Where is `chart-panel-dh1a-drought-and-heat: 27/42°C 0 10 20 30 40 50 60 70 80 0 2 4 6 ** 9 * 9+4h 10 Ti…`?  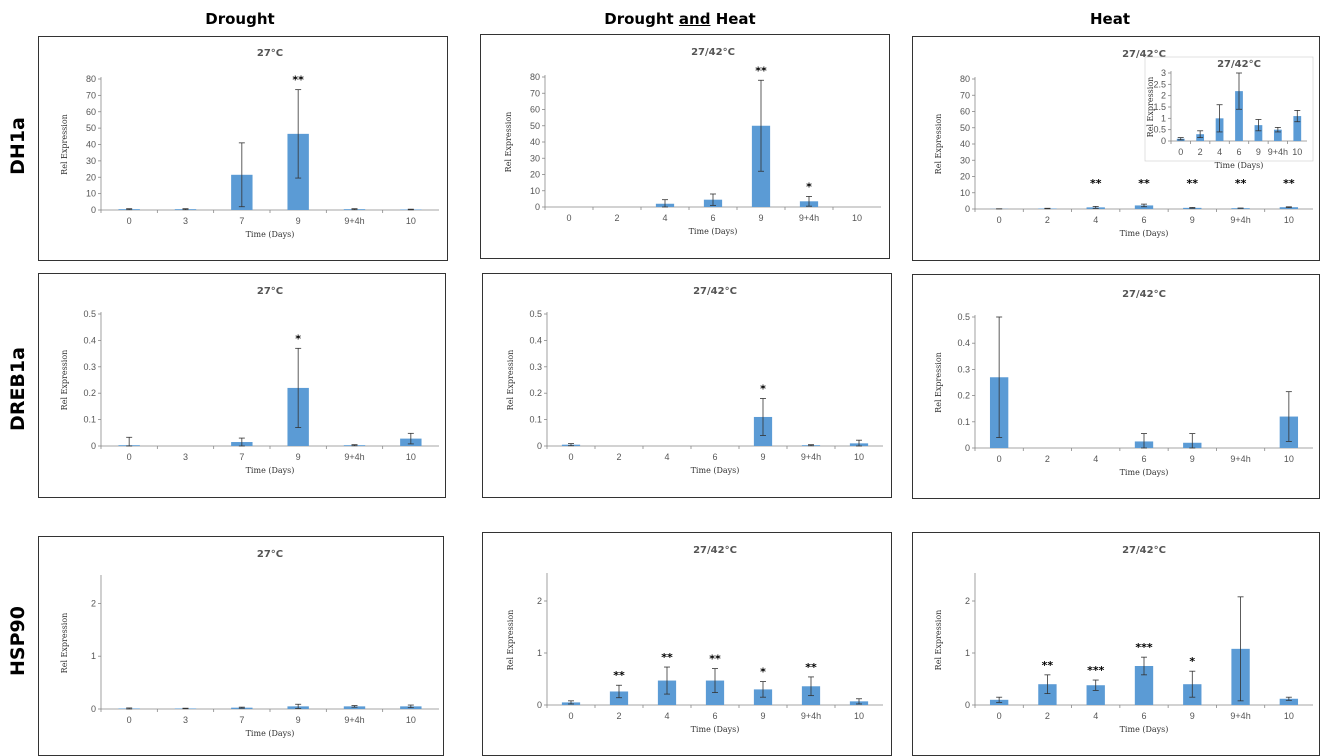 chart-panel-dh1a-drought-and-heat: 27/42°C 0 10 20 30 40 50 60 70 80 0 2 4 6 ** 9 * 9+4h 10 Ti… is located at coordinates (685, 146).